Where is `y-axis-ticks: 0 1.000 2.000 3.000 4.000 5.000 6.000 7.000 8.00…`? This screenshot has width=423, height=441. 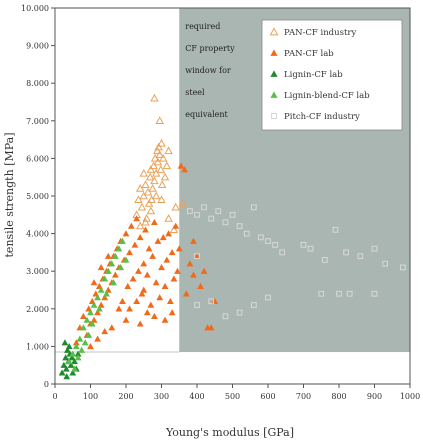
y-axis-ticks: 0 1.000 2.000 3.000 4.000 5.000 6.000 7.000 8.00… is located at coordinates (38, 196).